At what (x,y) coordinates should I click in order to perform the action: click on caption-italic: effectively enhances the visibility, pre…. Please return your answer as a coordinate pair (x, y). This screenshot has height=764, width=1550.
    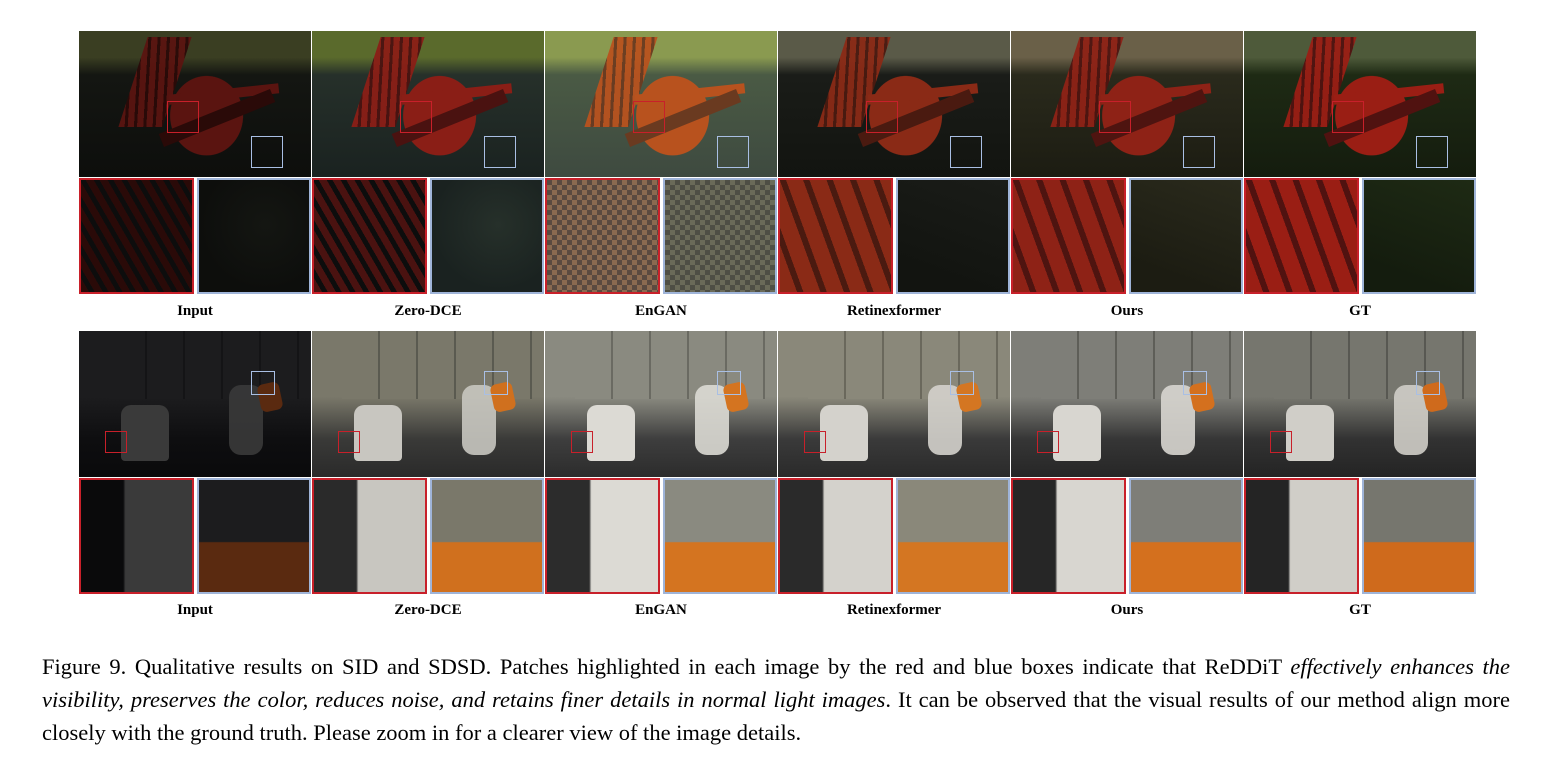
    Looking at the image, I should click on (776, 683).